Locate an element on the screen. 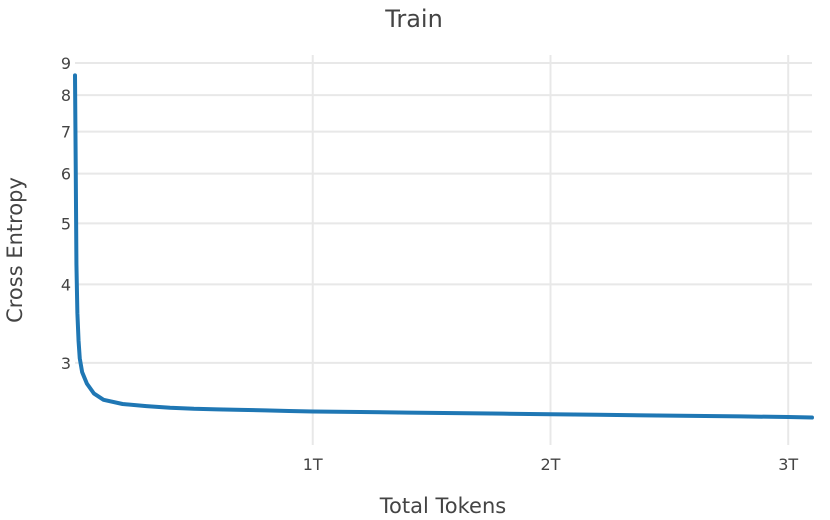  y-tick-label: 7 is located at coordinates (66, 132).